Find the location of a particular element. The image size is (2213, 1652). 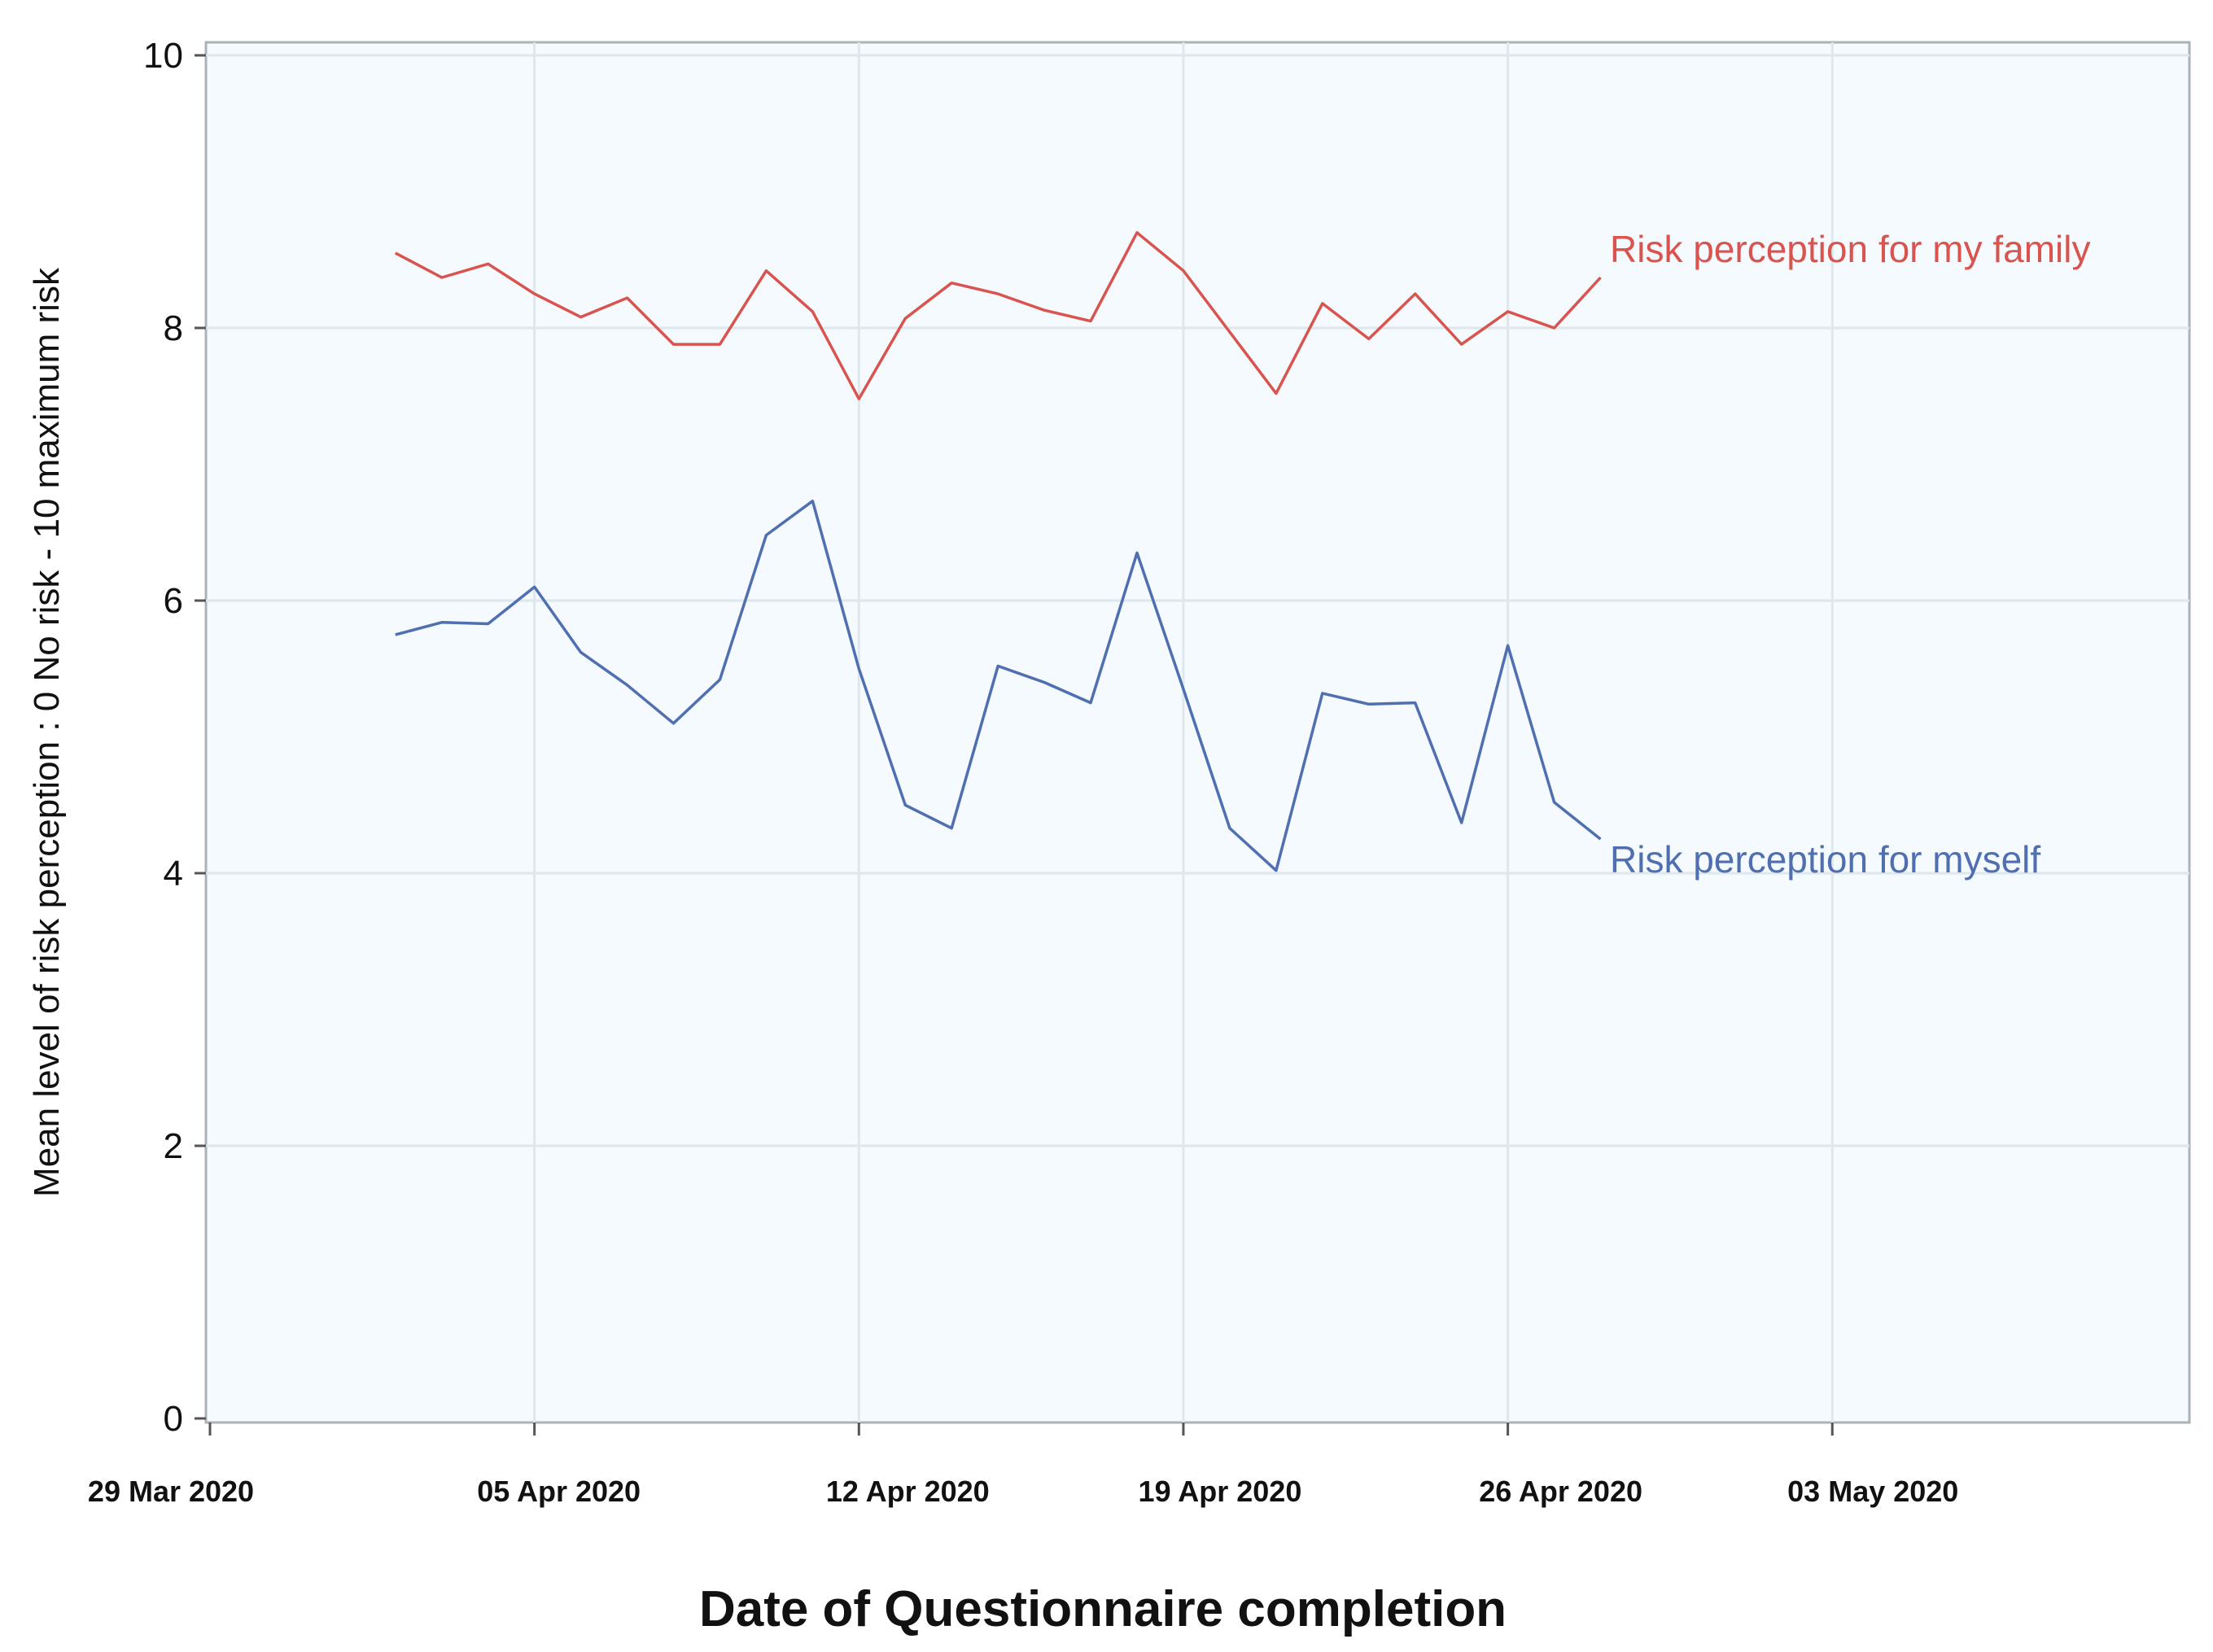

x-tick-label: 12 Apr 2020 is located at coordinates (908, 1491).